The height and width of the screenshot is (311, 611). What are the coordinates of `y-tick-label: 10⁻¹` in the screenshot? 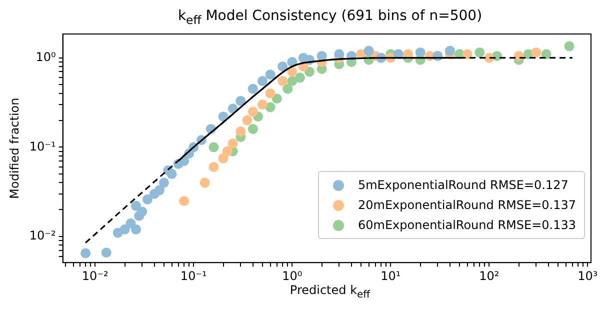 It's located at (42, 146).